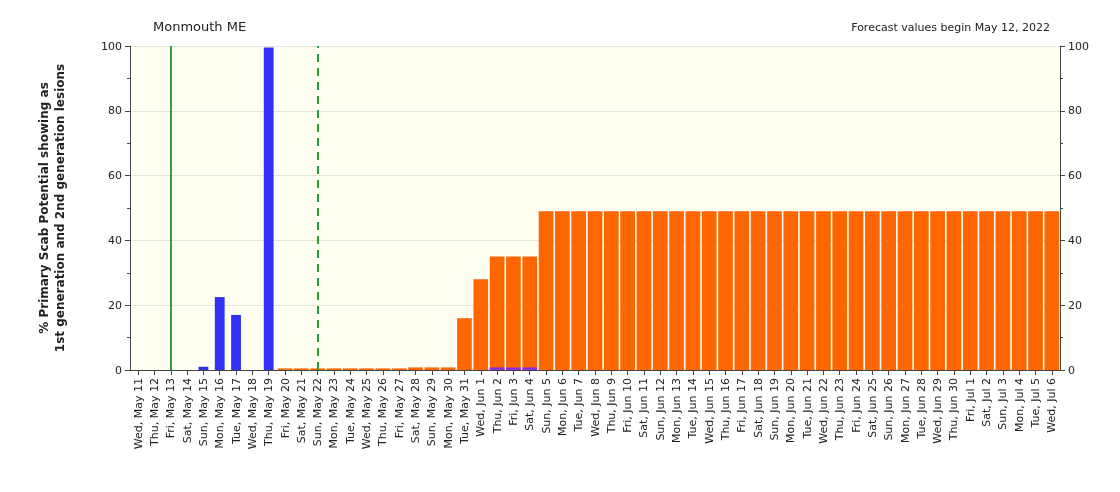  What do you see at coordinates (872, 408) in the screenshot?
I see `x-tick-label: Sat, Jun 25` at bounding box center [872, 408].